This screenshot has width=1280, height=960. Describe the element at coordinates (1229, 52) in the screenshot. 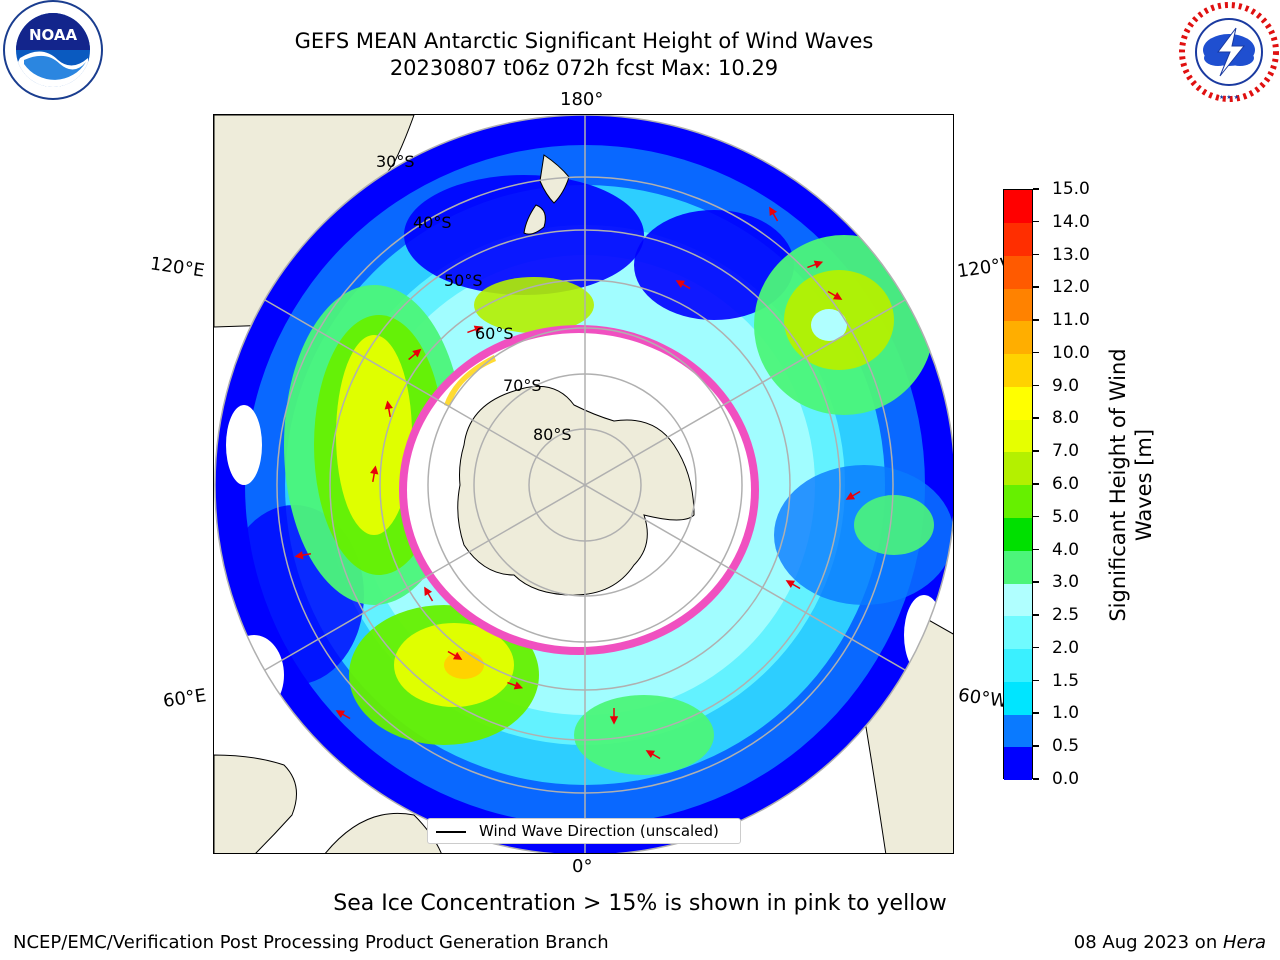

I see `nws-logo: ★ ★ ★` at that location.